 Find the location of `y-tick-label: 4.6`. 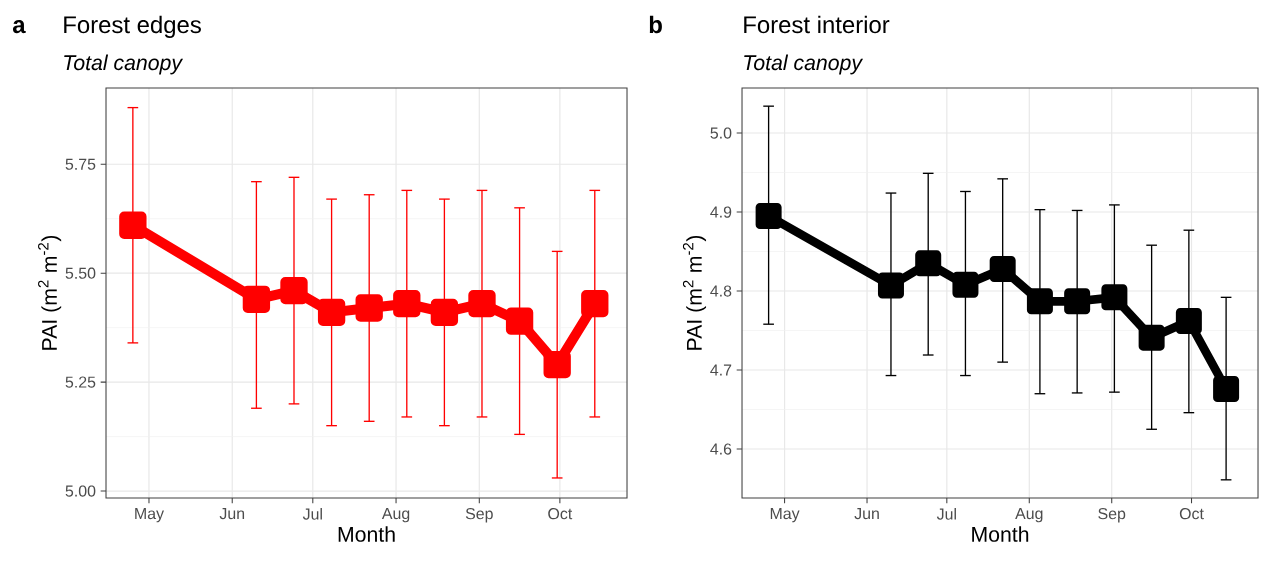

y-tick-label: 4.6 is located at coordinates (721, 449).